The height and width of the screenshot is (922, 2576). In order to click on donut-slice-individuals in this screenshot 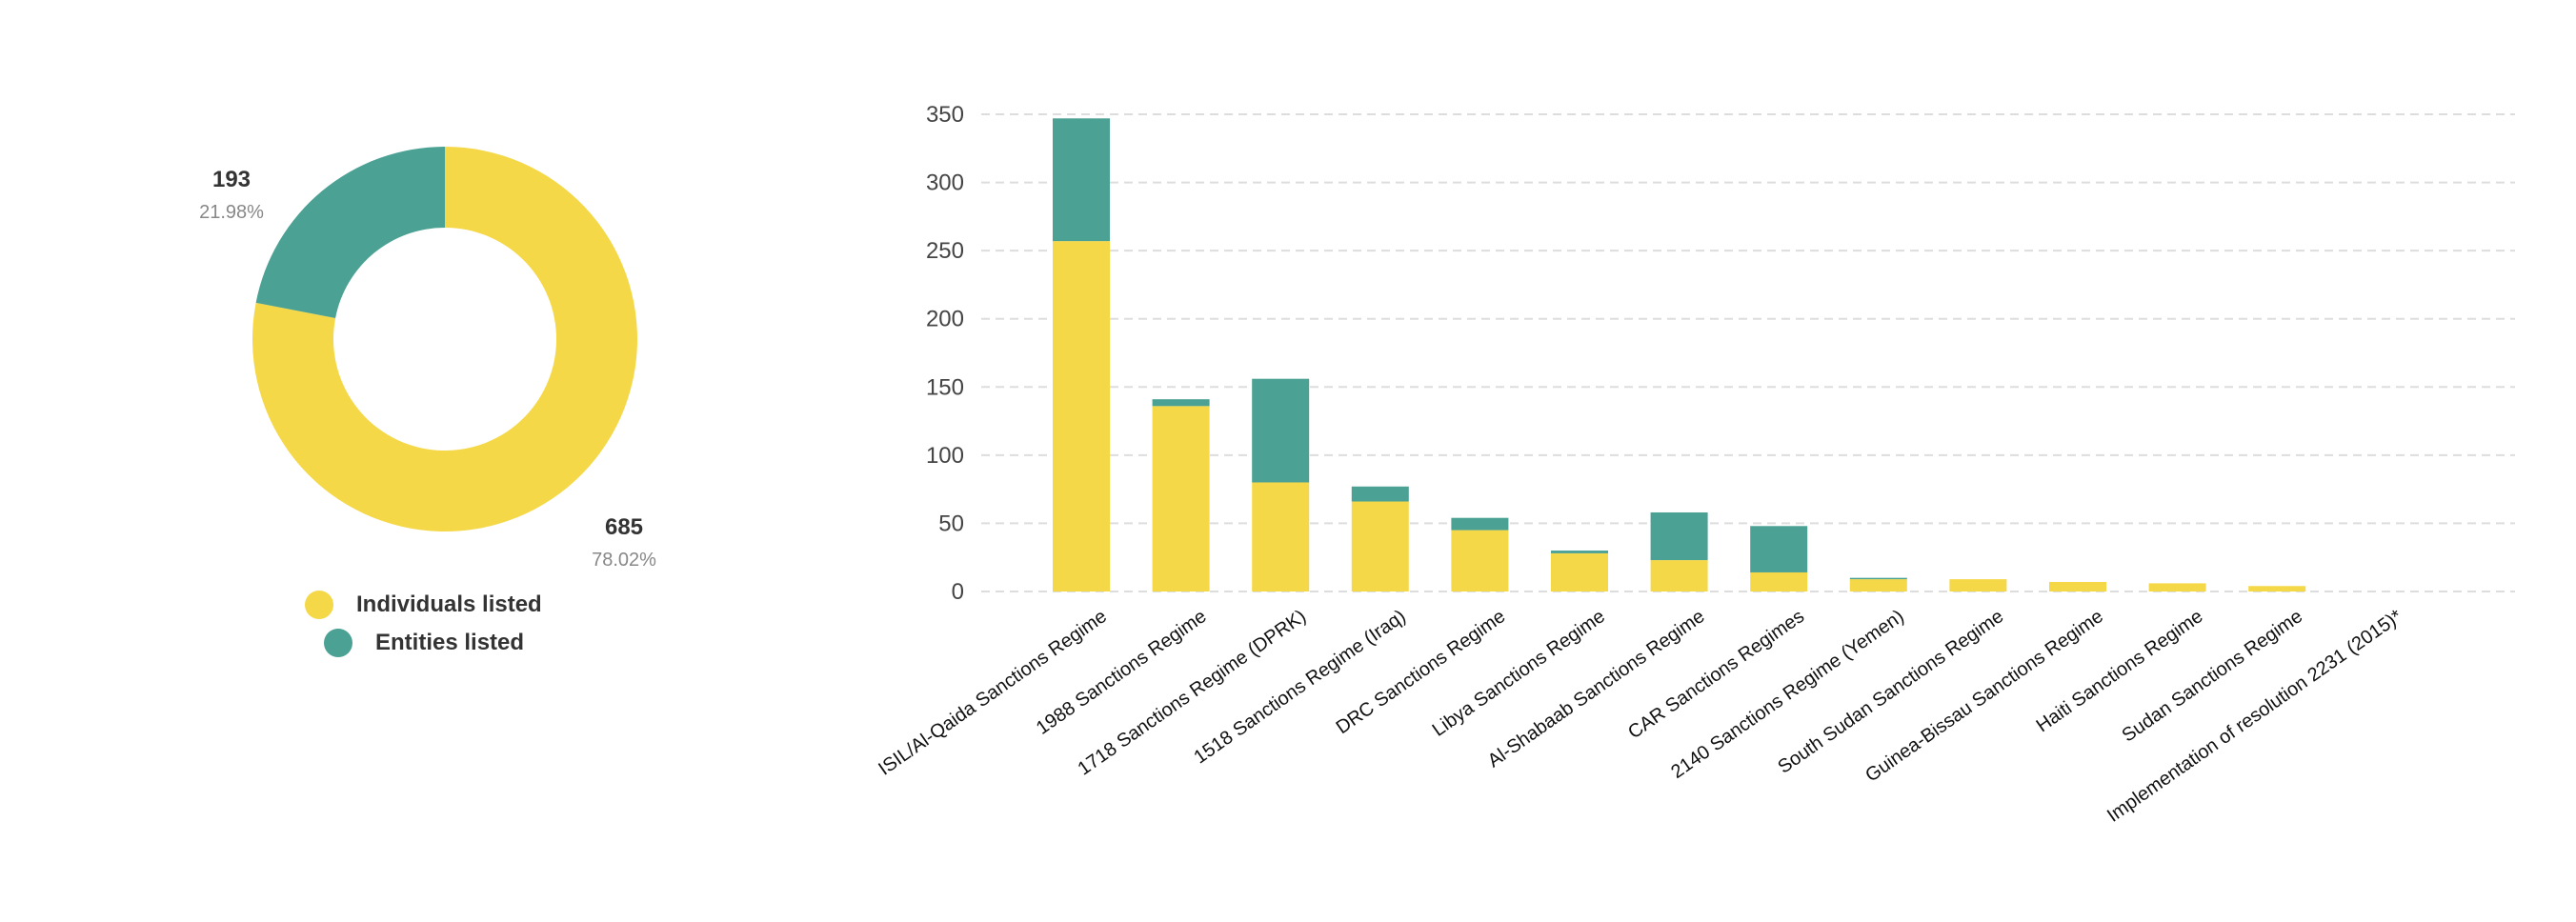, I will do `click(445, 339)`.